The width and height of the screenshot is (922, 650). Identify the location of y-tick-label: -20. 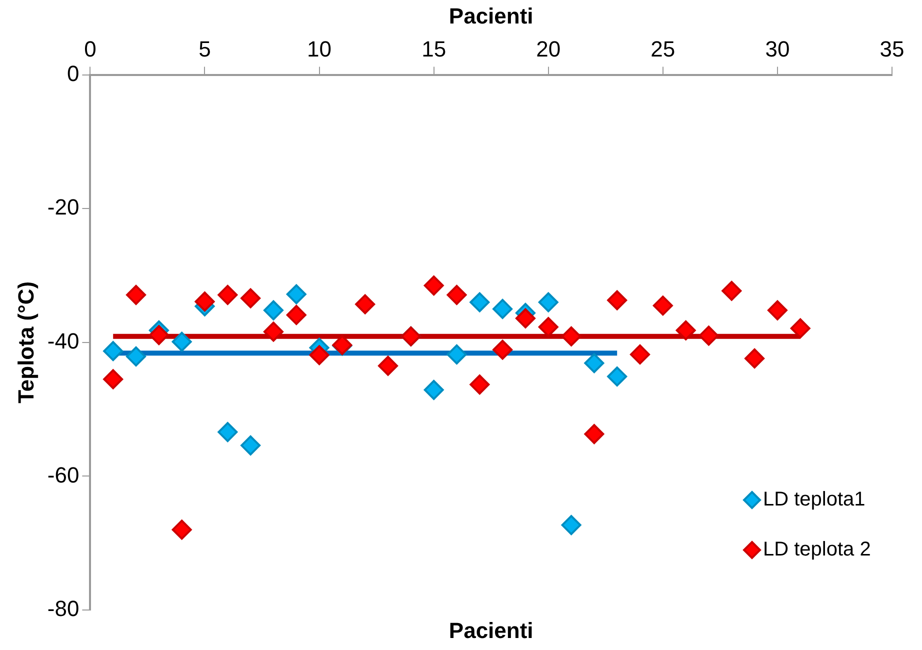
(63, 207).